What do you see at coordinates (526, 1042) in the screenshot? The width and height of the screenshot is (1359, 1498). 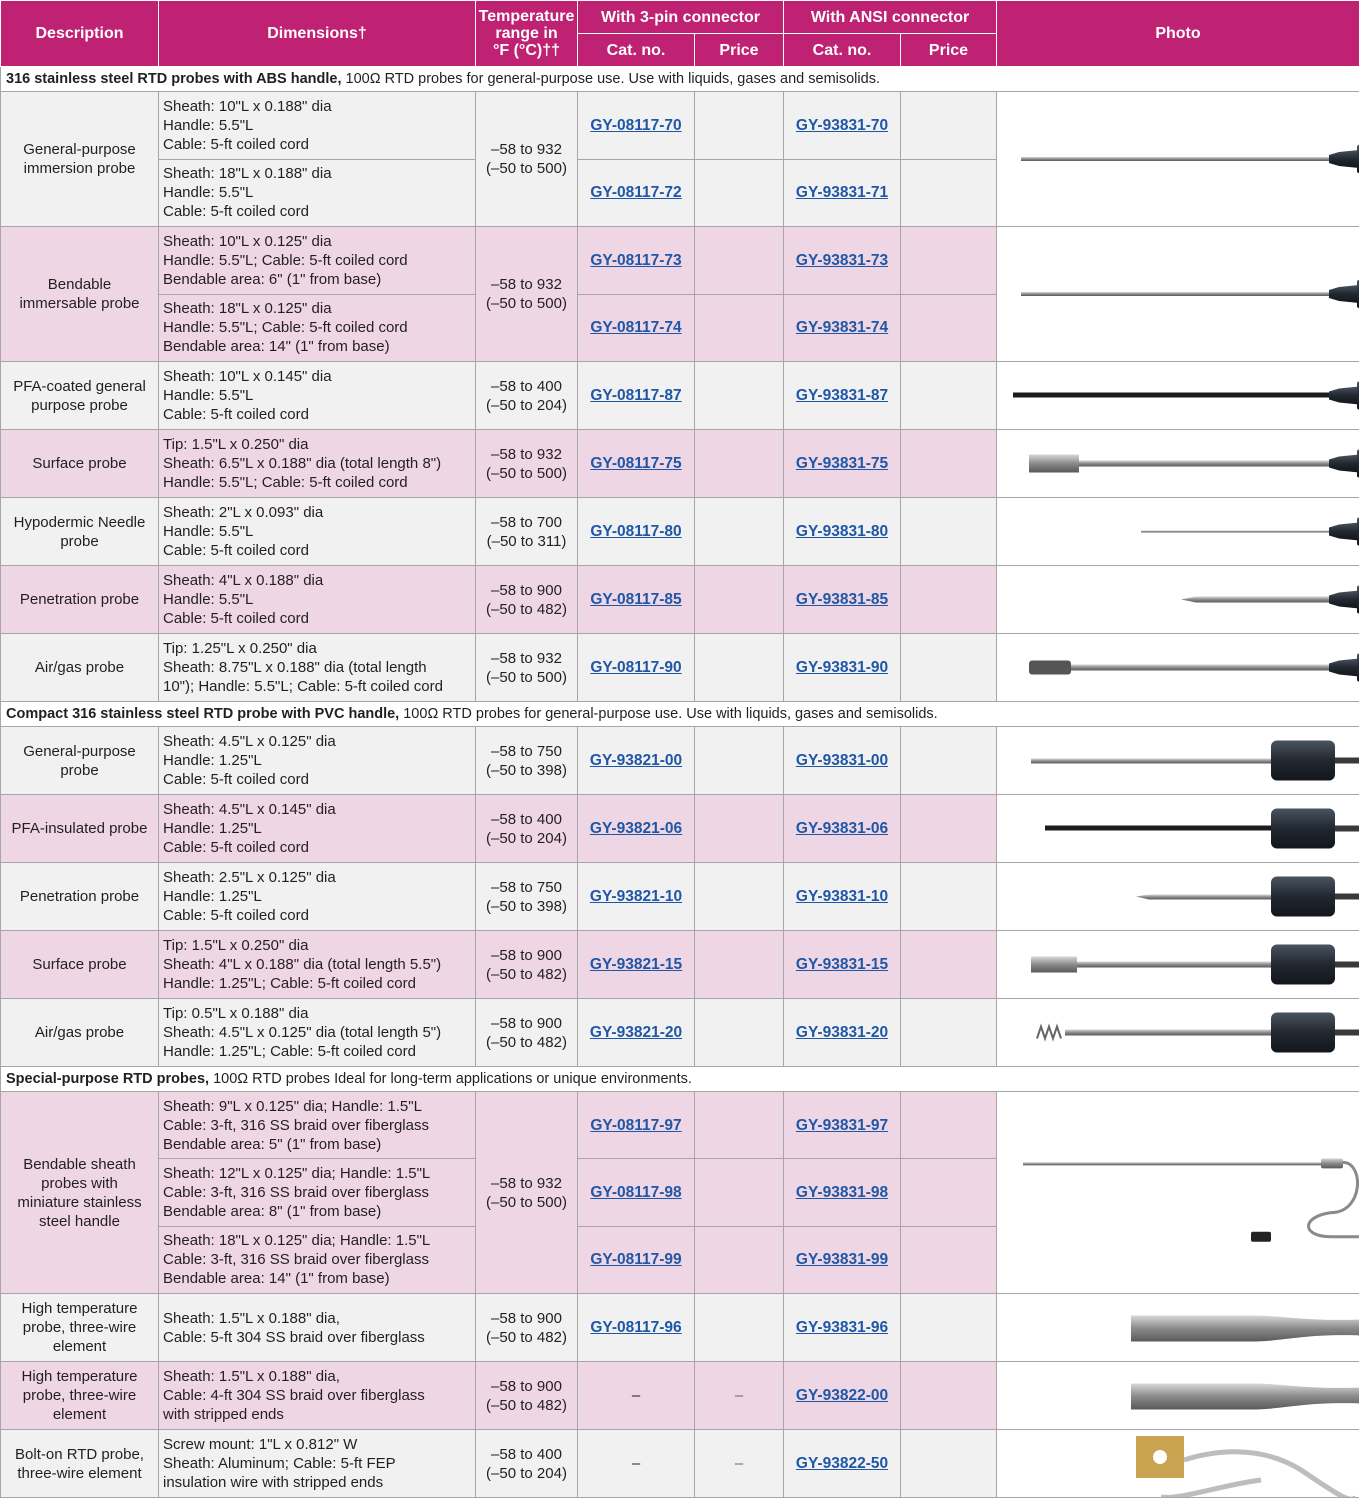 I see `temperature-range-line: (–50 to 482)` at bounding box center [526, 1042].